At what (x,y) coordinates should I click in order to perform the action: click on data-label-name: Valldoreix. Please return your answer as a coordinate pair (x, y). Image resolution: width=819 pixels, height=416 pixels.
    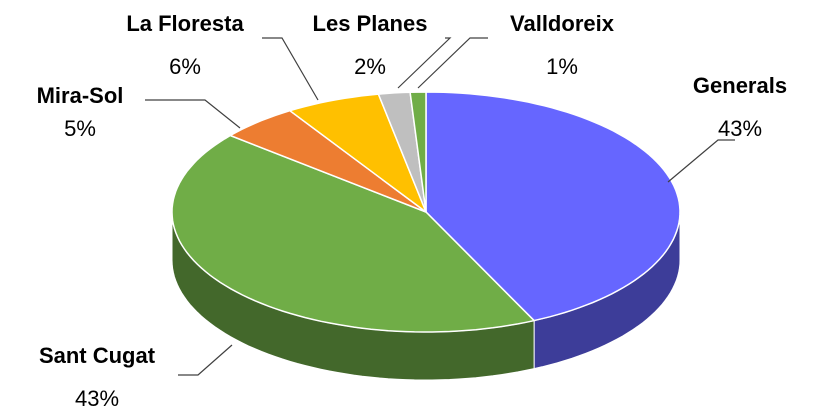
    Looking at the image, I should click on (562, 23).